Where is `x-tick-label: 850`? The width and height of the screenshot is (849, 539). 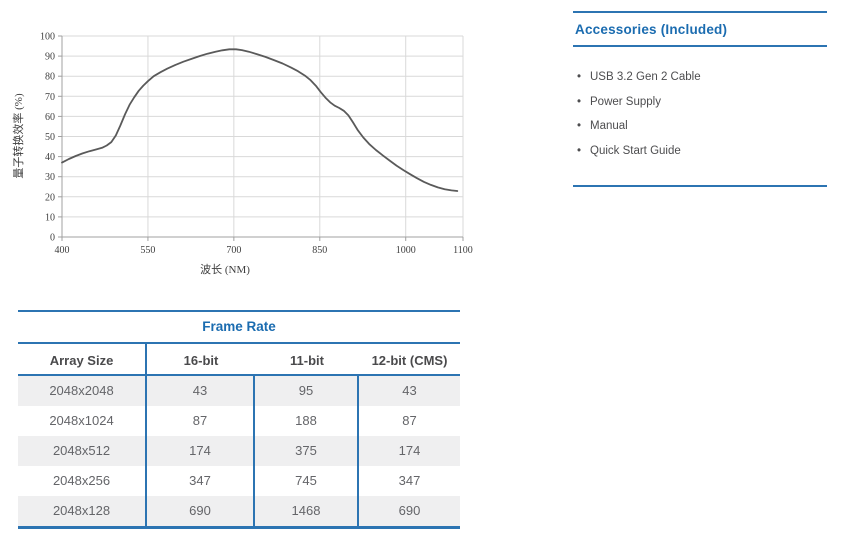
x-tick-label: 850 is located at coordinates (319, 250).